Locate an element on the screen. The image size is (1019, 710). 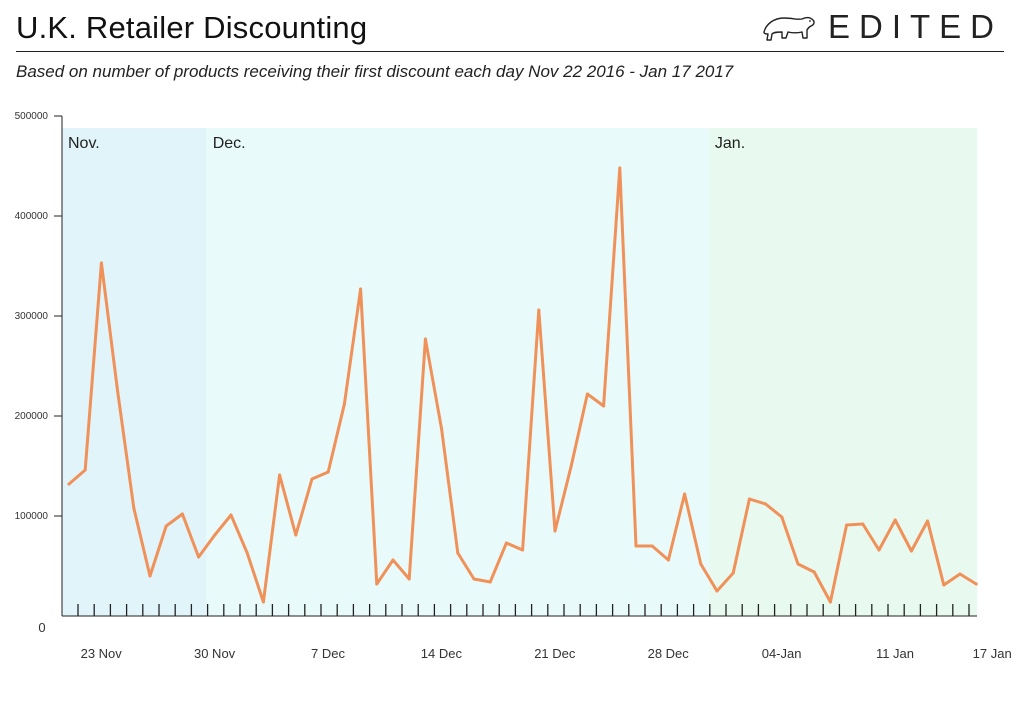
y-tick-label: 300000 is located at coordinates (32, 316).